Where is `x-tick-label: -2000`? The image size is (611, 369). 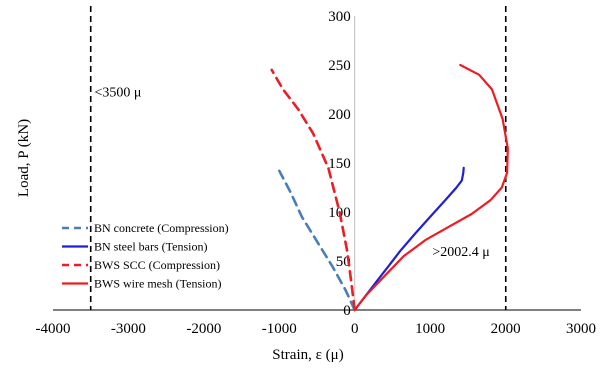
x-tick-label: -2000 is located at coordinates (203, 329).